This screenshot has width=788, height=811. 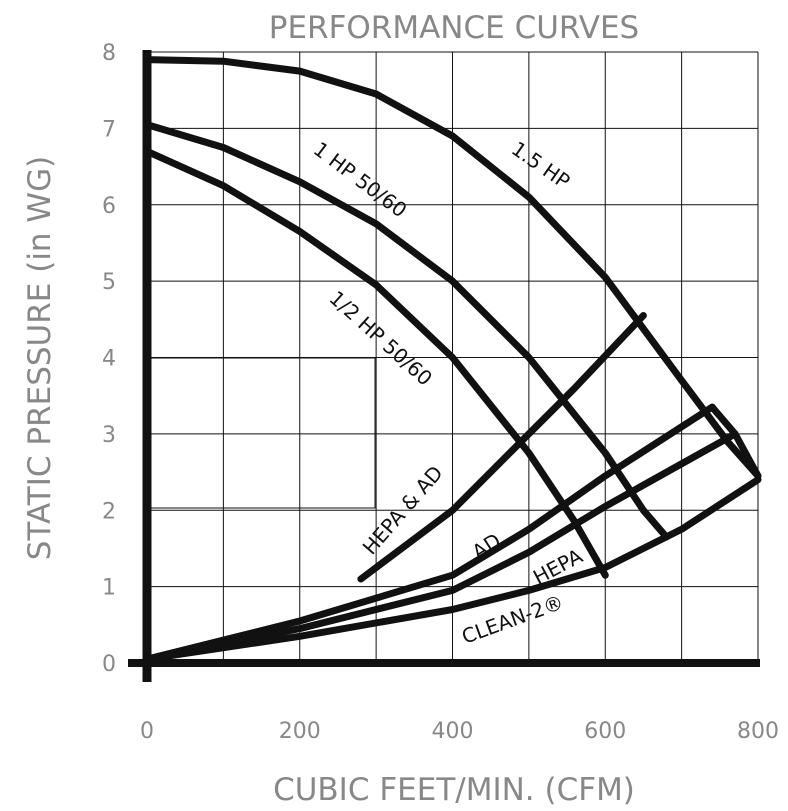 What do you see at coordinates (109, 435) in the screenshot?
I see `y-tick-label: 3` at bounding box center [109, 435].